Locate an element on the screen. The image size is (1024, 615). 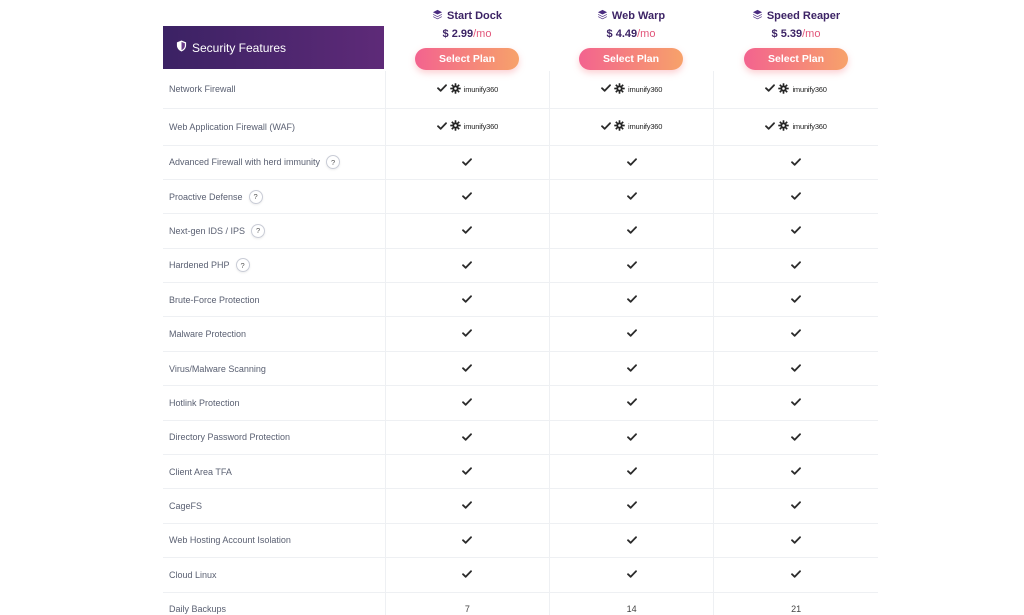
feature-label: Next-gen IDS / IPS is located at coordinates (207, 230).